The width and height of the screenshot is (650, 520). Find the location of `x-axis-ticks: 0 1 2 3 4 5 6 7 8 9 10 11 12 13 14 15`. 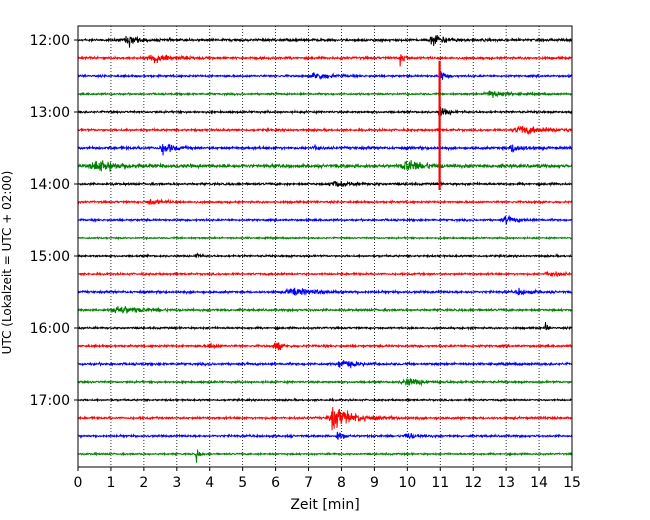

x-axis-ticks: 0 1 2 3 4 5 6 7 8 9 10 11 12 13 14 15 is located at coordinates (327, 479).